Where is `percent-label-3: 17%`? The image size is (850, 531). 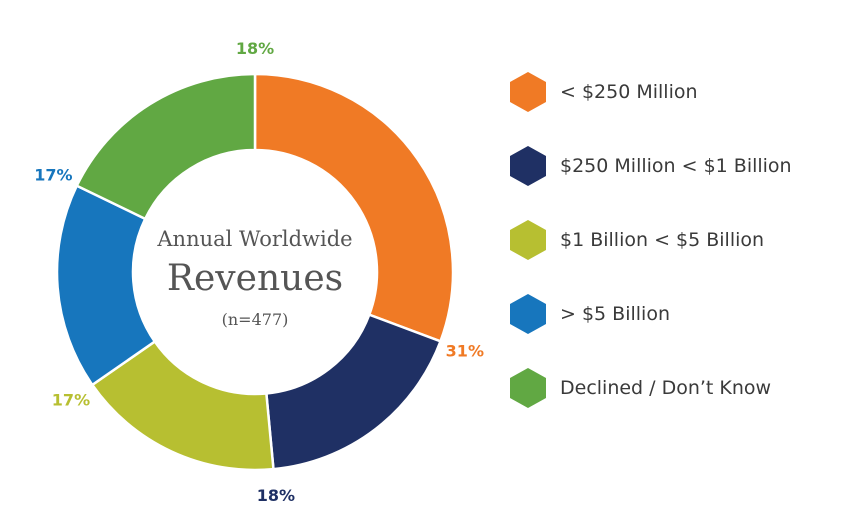
percent-label-3: 17% is located at coordinates (53, 174).